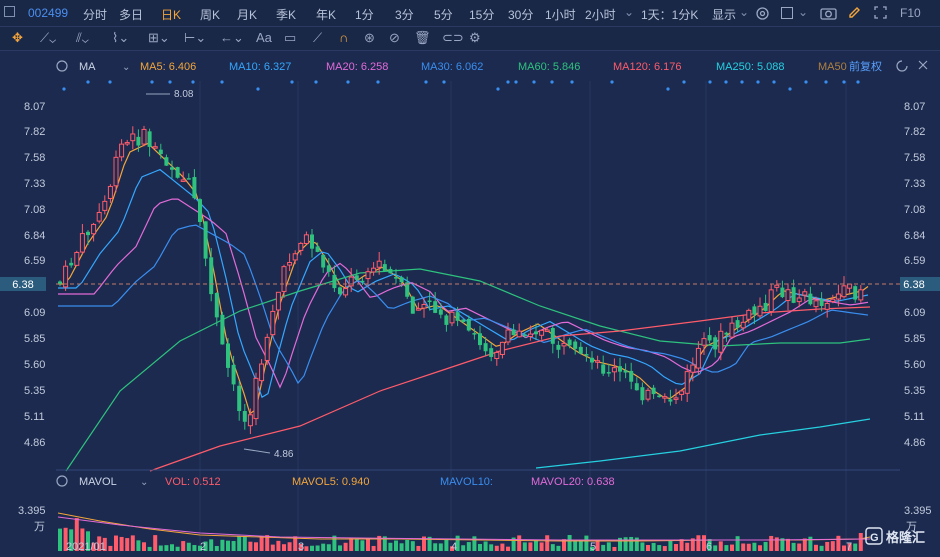 The width and height of the screenshot is (940, 557). What do you see at coordinates (195, 37) in the screenshot?
I see `measure-tool-icon: ⊢⌄` at bounding box center [195, 37].